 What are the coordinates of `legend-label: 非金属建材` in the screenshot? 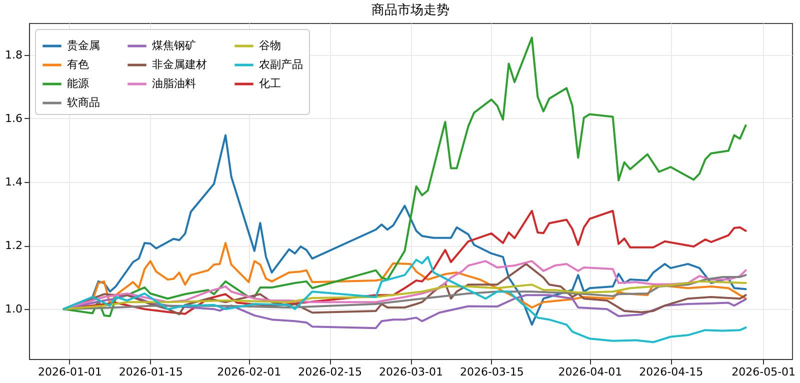 It's located at (179, 64).